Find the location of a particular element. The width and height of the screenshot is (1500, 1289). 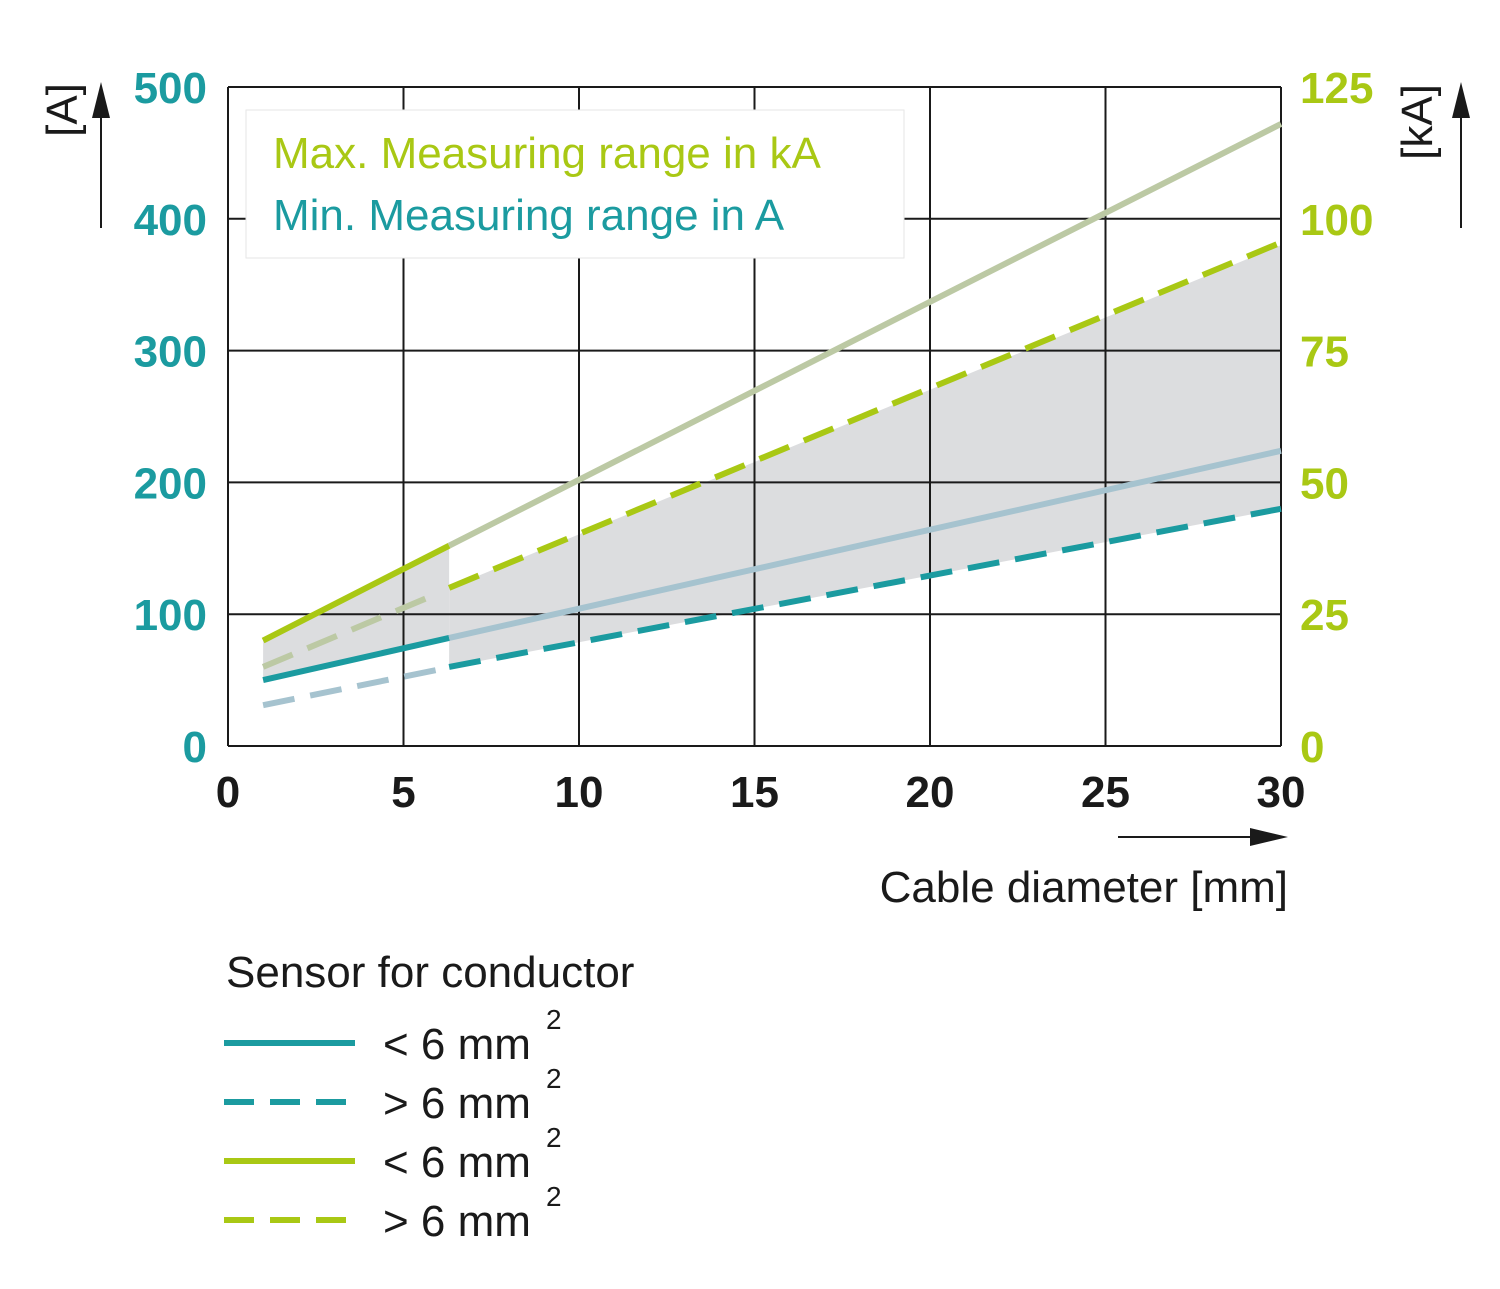

legend-label-0: < 6 mm is located at coordinates (457, 1044).